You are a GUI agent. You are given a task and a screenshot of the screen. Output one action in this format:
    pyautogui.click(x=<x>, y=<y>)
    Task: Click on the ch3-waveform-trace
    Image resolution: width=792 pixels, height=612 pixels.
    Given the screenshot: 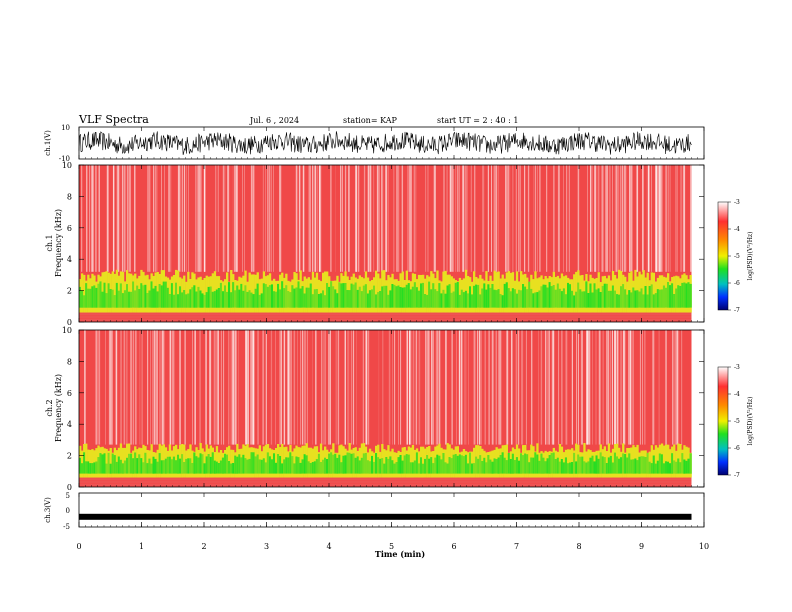 What is the action you would take?
    pyautogui.click(x=385, y=516)
    